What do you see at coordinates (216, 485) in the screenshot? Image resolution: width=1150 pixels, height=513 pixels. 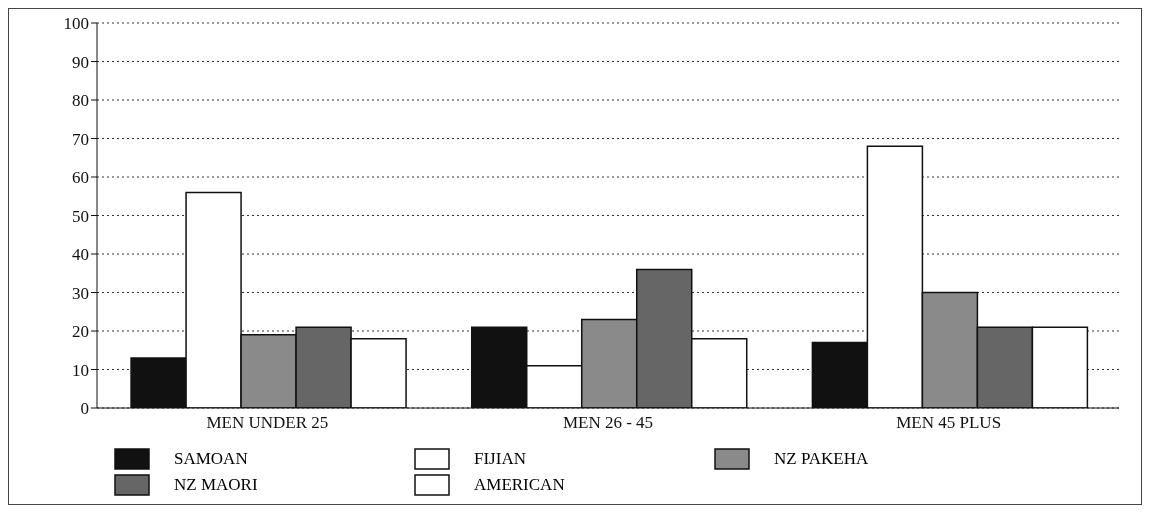 I see `legend-label: NZ MAORI` at bounding box center [216, 485].